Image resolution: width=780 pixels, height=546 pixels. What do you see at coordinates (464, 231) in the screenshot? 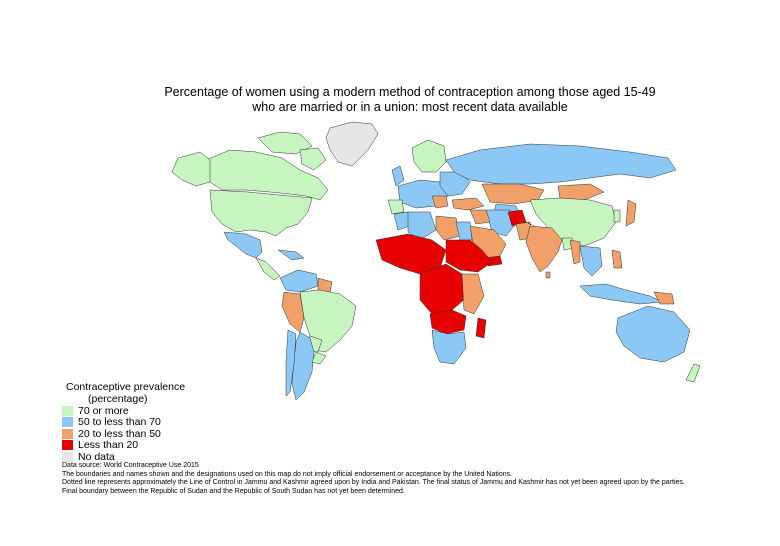
I see `region-egypt` at bounding box center [464, 231].